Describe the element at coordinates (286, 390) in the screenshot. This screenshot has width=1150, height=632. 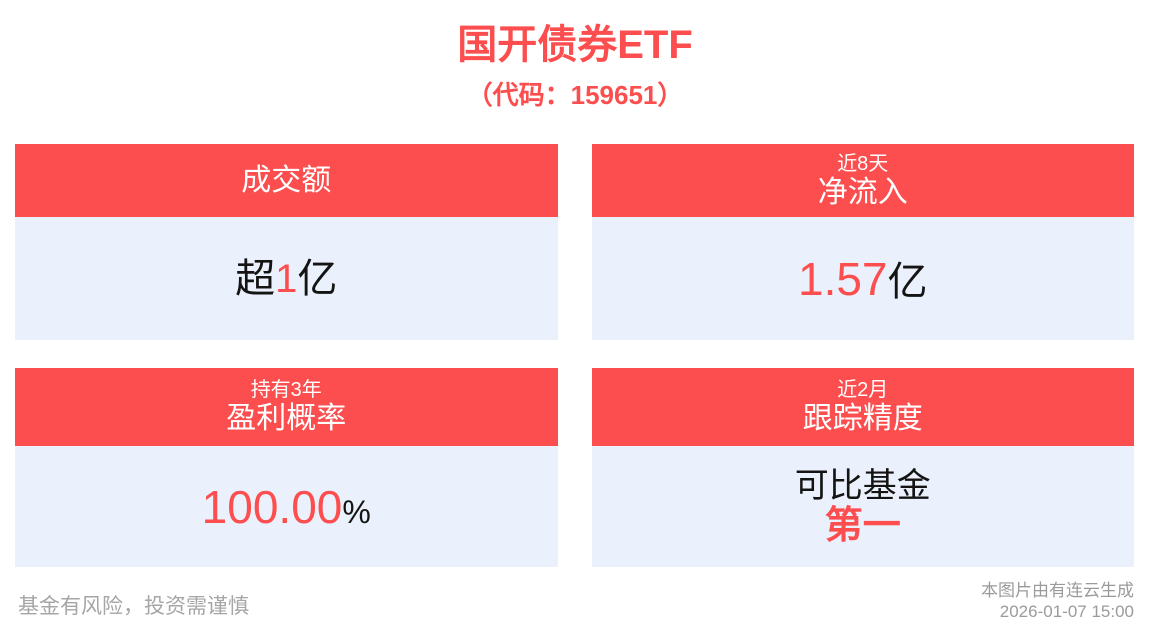
I see `card-period: 持有3年` at that location.